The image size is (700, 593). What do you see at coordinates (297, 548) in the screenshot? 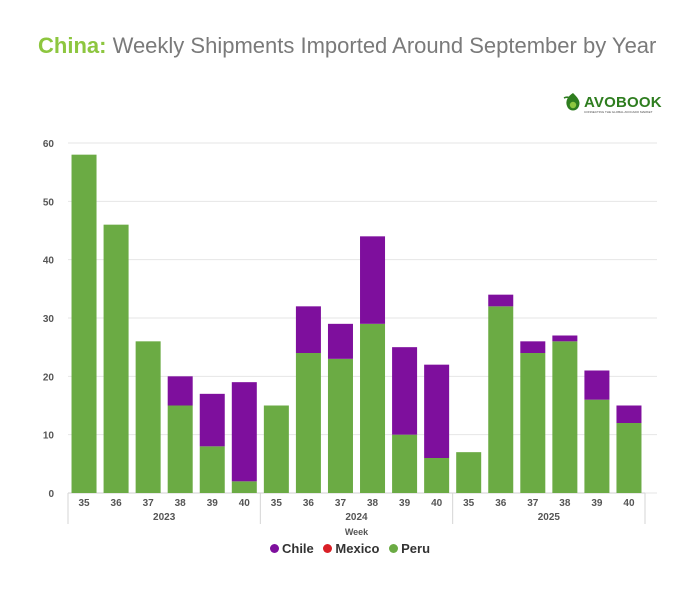
I see `legend-label-chile: Chile` at bounding box center [297, 548].